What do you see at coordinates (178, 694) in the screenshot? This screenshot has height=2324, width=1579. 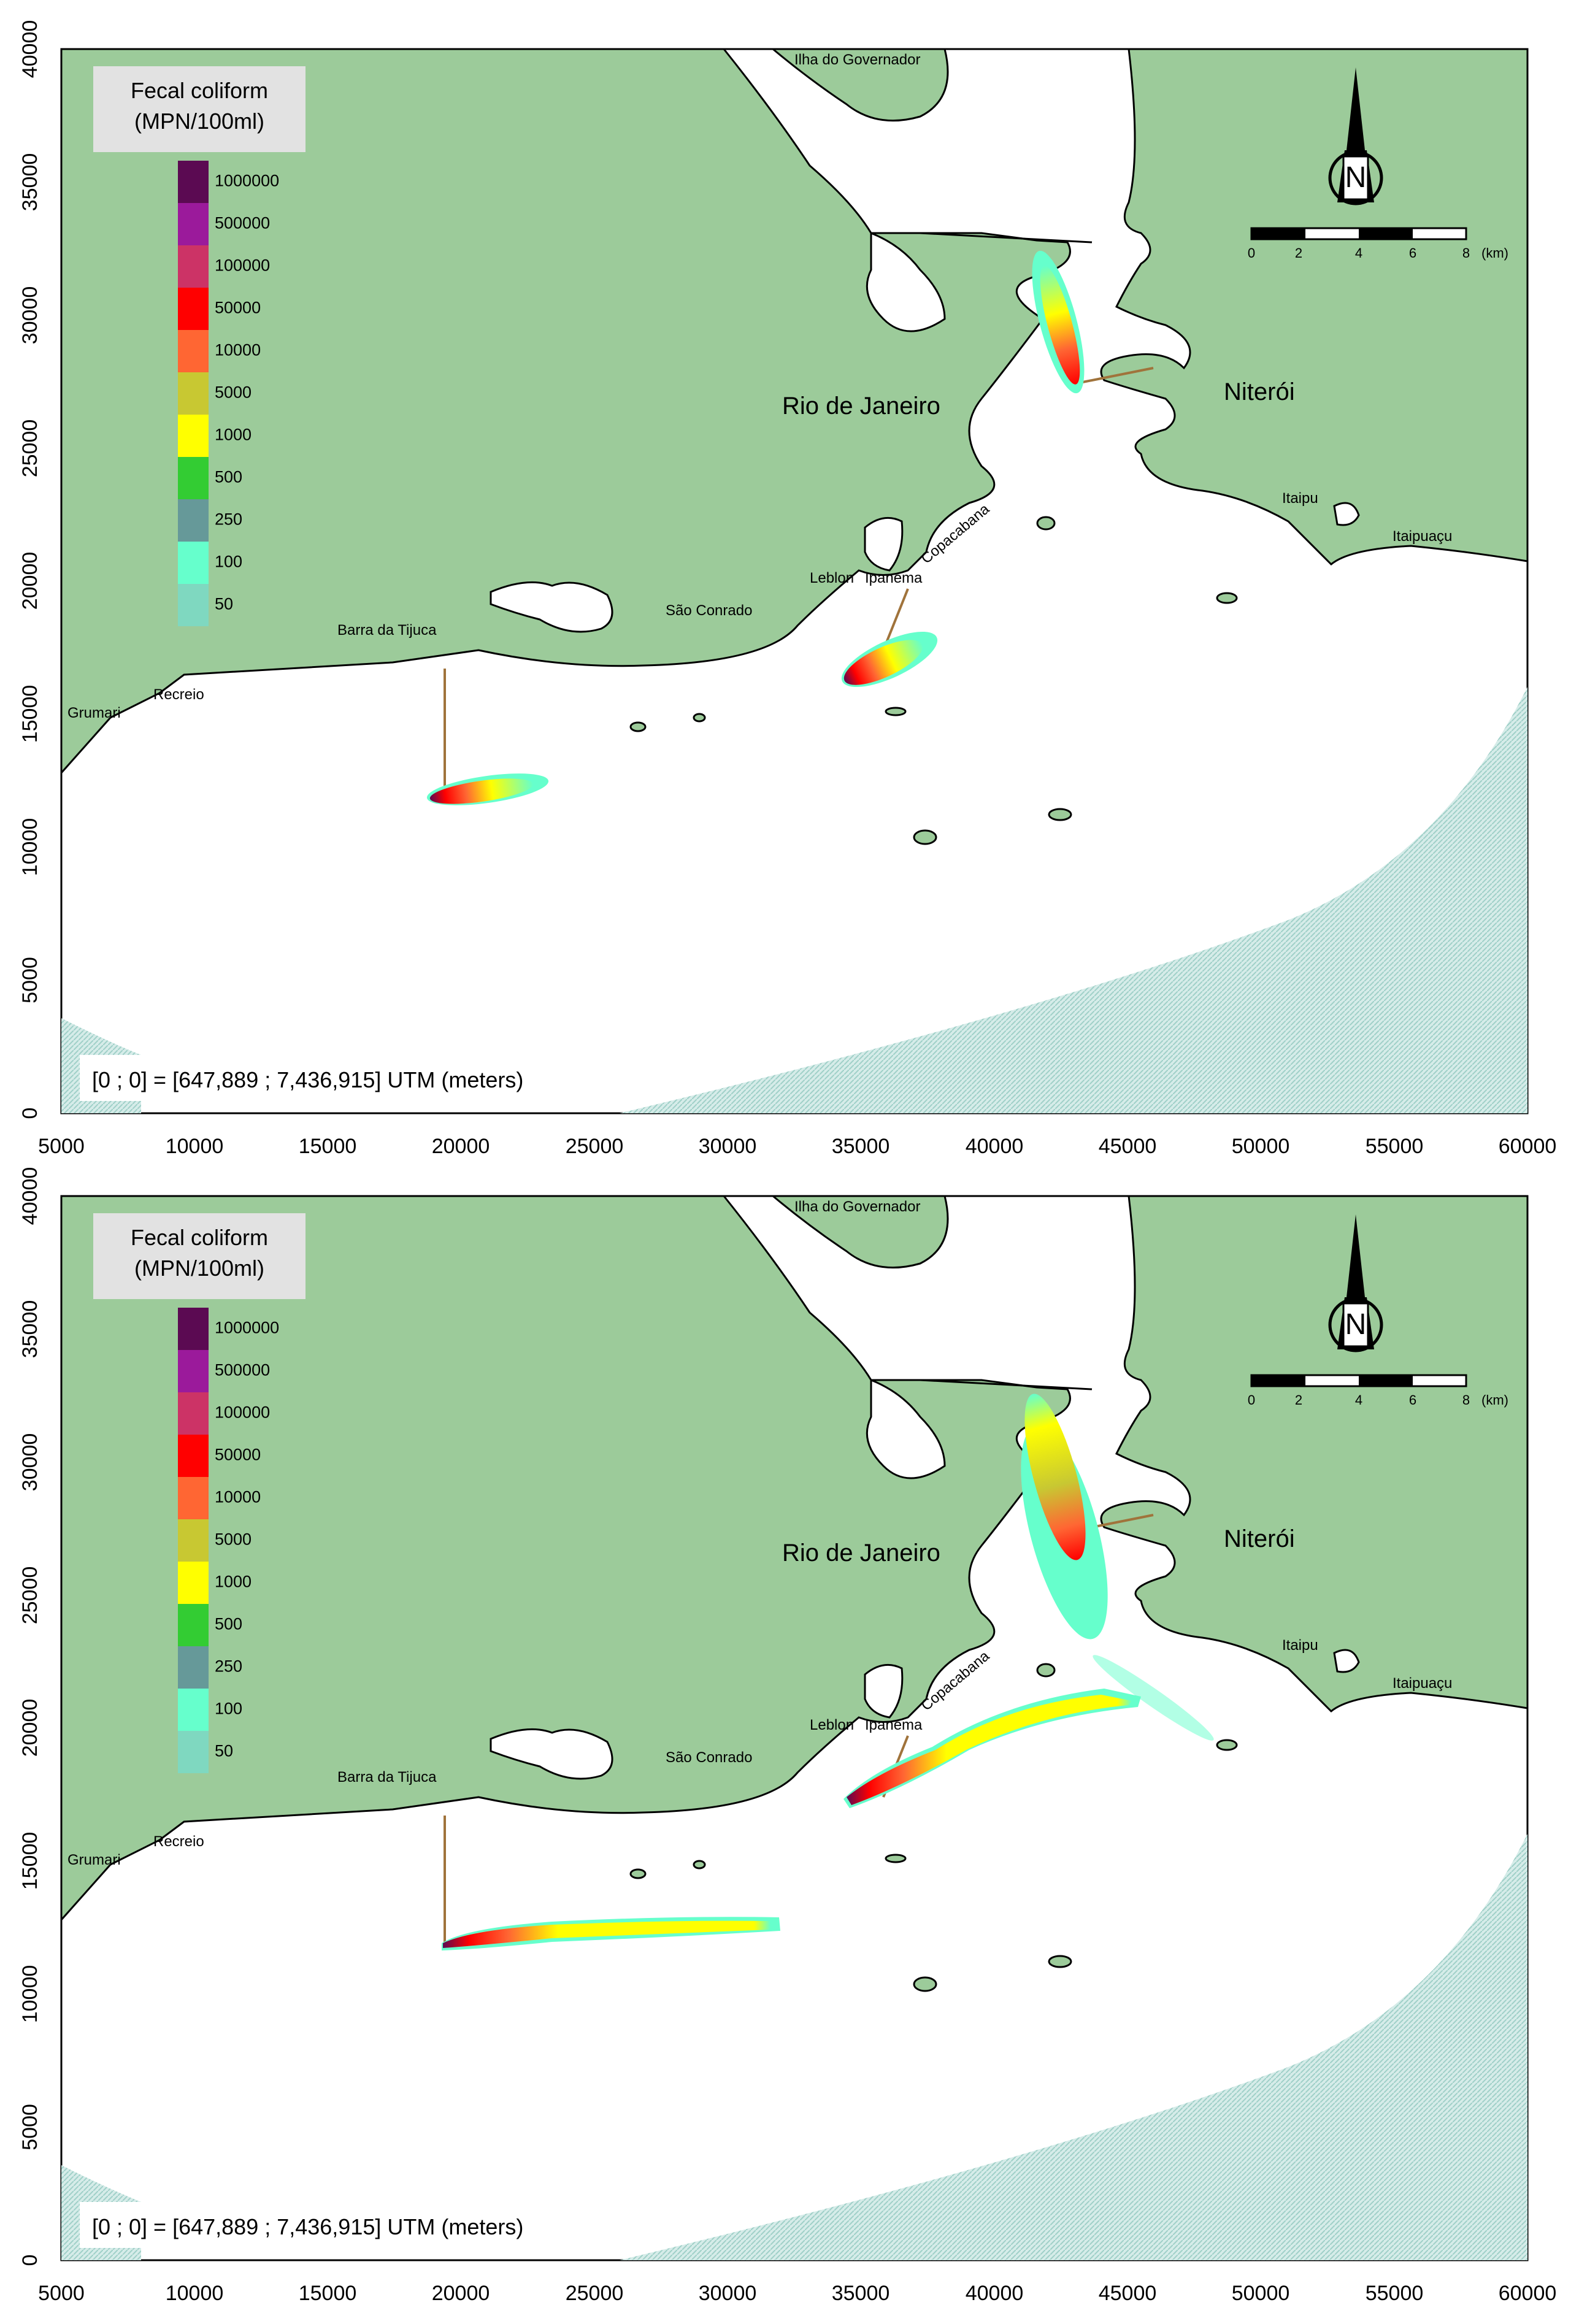 I see `label-recreio: Recreio` at bounding box center [178, 694].